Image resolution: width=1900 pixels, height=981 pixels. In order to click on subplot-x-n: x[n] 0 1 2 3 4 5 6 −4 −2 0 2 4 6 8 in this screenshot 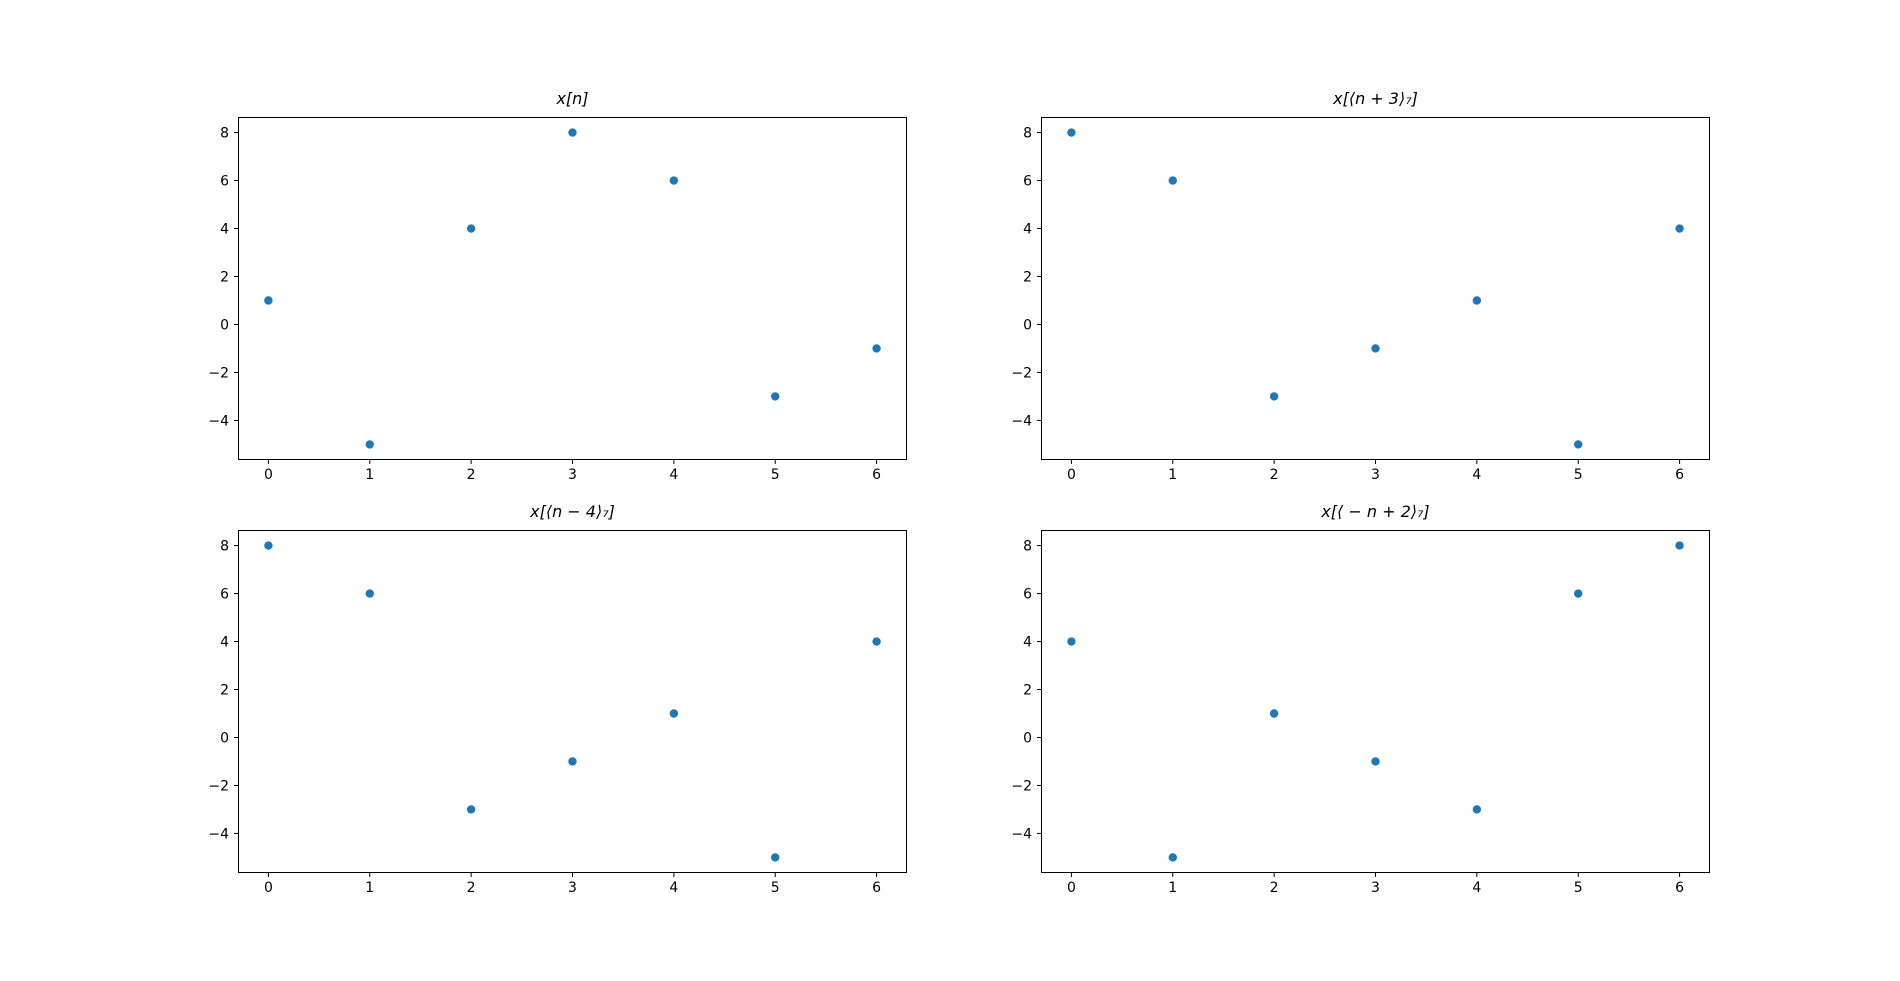, I will do `click(557, 286)`.